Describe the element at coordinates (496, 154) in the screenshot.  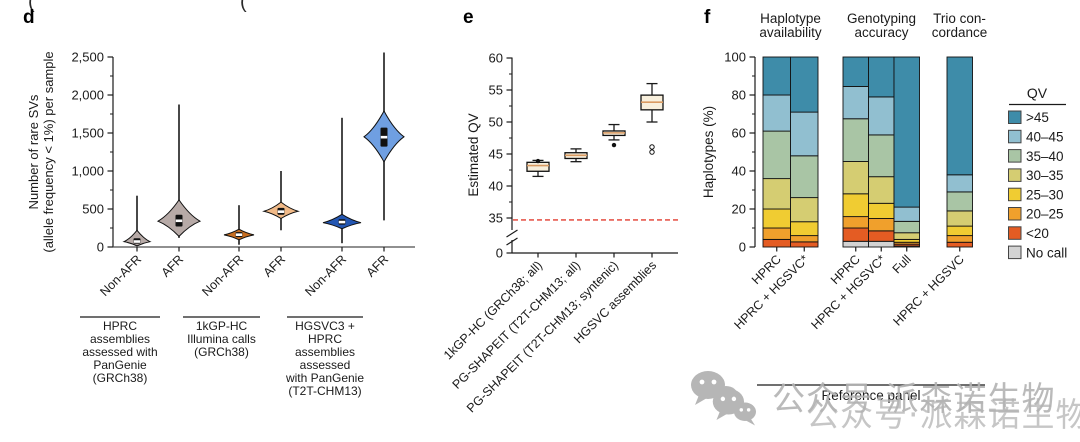
I see `y-tick-label: 45` at that location.